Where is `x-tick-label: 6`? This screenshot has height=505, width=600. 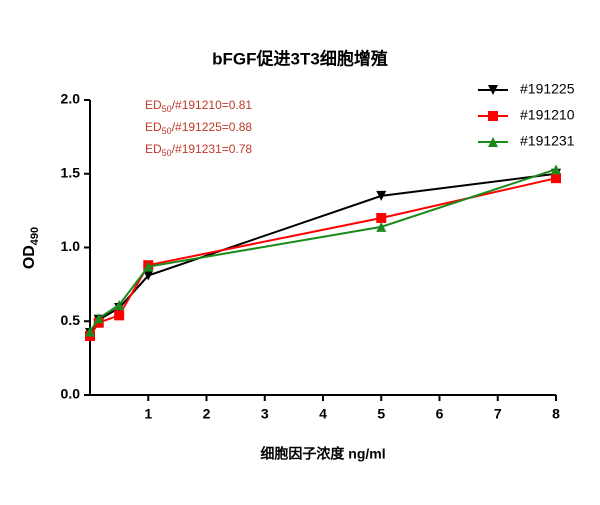 x-tick-label: 6 is located at coordinates (440, 414).